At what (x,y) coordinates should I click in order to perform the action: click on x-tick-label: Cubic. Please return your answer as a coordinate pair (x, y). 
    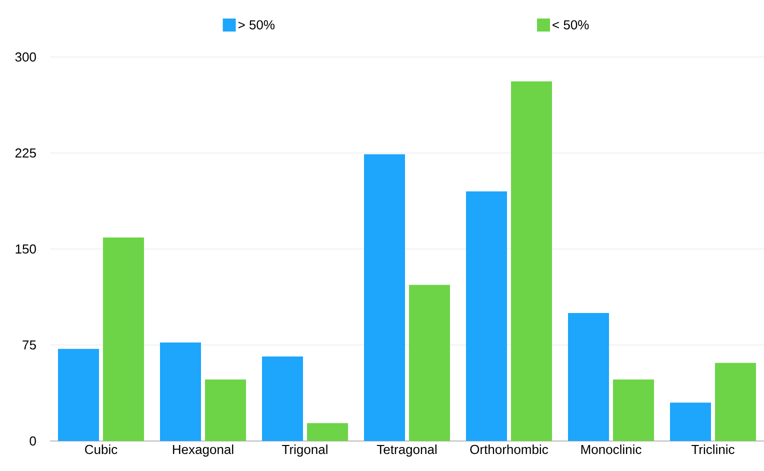
    Looking at the image, I should click on (101, 449).